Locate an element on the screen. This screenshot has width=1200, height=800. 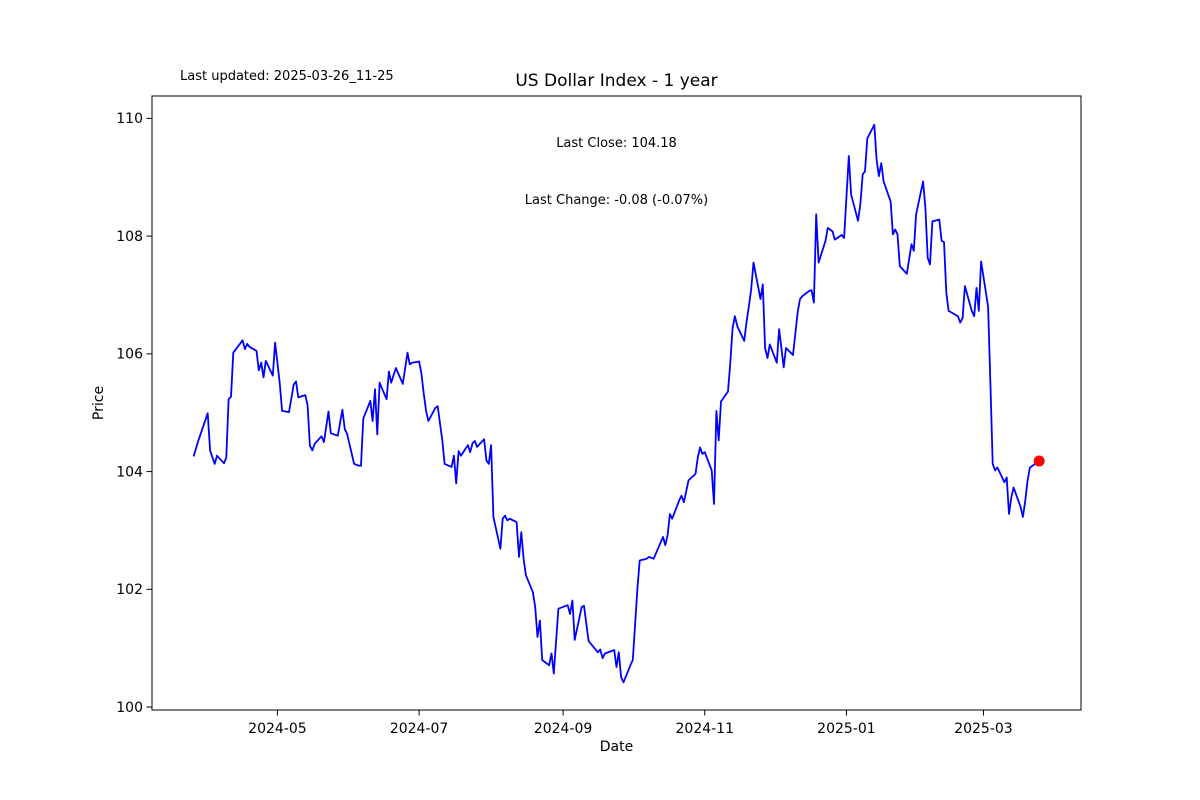
y-tick-label: 110 is located at coordinates (129, 119).